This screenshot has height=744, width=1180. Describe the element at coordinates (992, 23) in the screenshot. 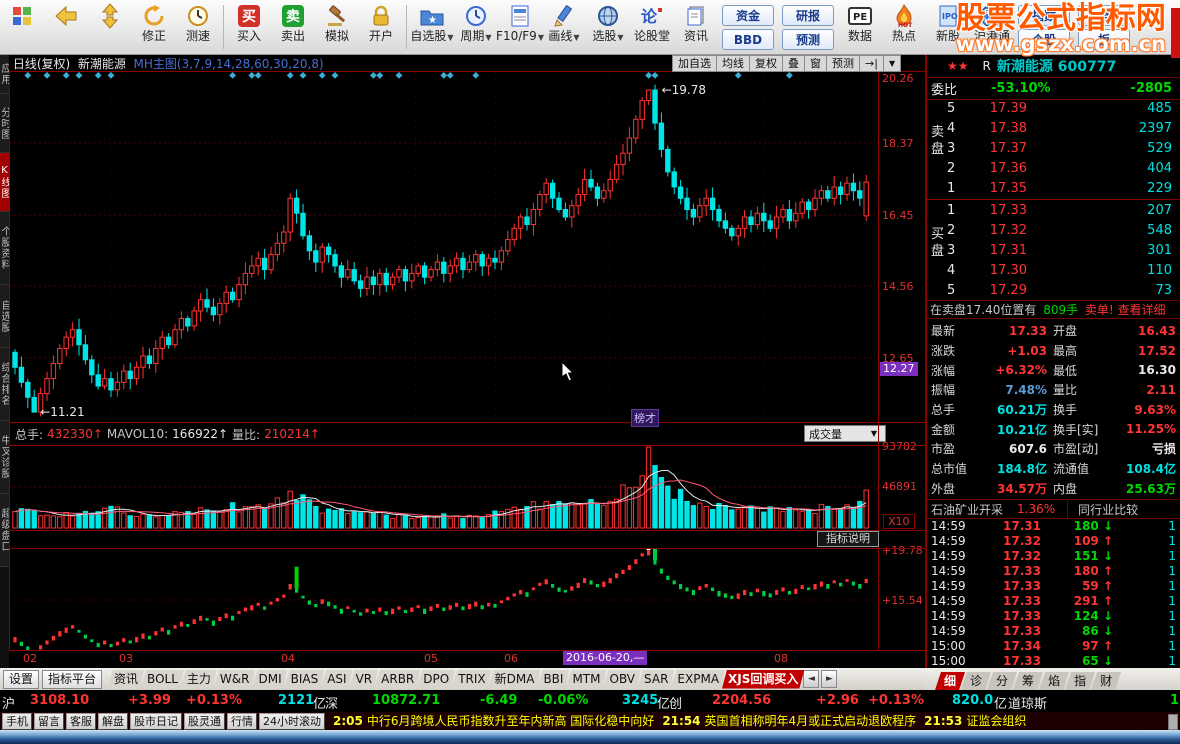

I see `toolbar-item-沪港通: SSE HKE 沪港通` at that location.